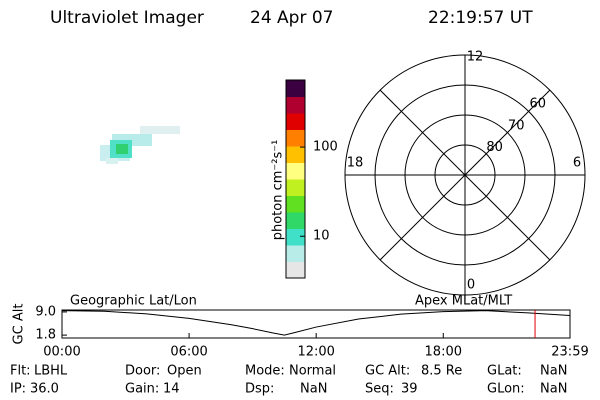  I want to click on x-tick-label: 06:00, so click(188, 352).